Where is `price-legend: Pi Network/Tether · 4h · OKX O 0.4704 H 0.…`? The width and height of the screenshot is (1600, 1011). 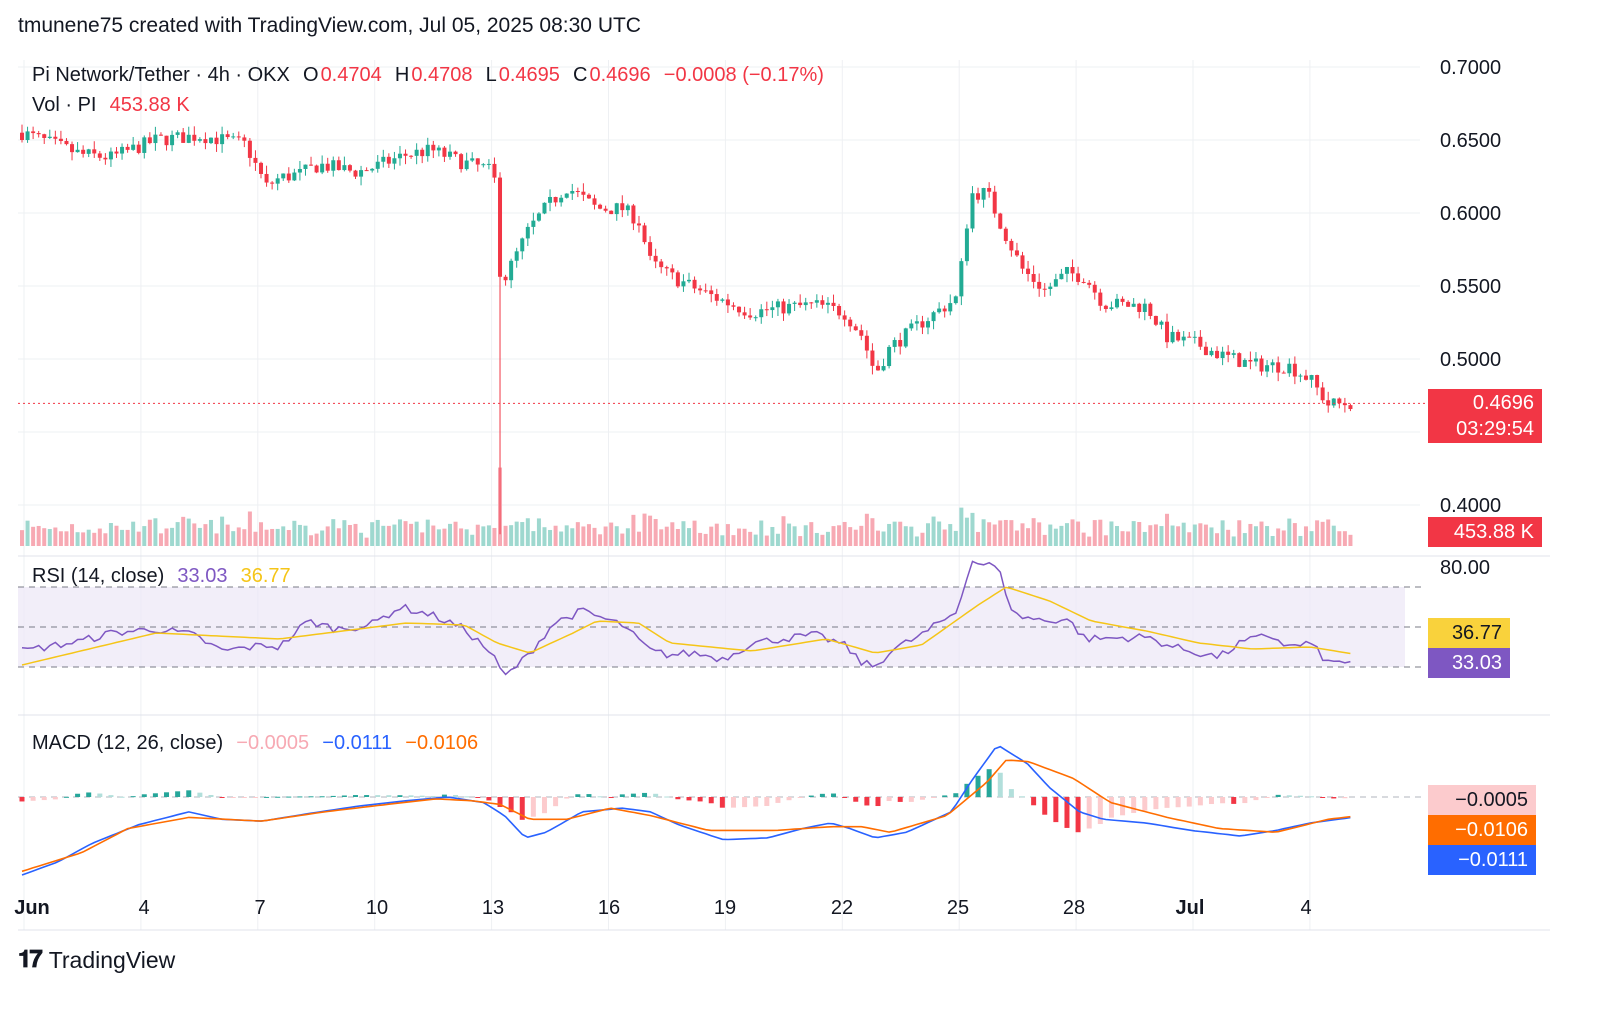
price-legend: Pi Network/Tether · 4h · OKX O 0.4704 H 0.… is located at coordinates (429, 75).